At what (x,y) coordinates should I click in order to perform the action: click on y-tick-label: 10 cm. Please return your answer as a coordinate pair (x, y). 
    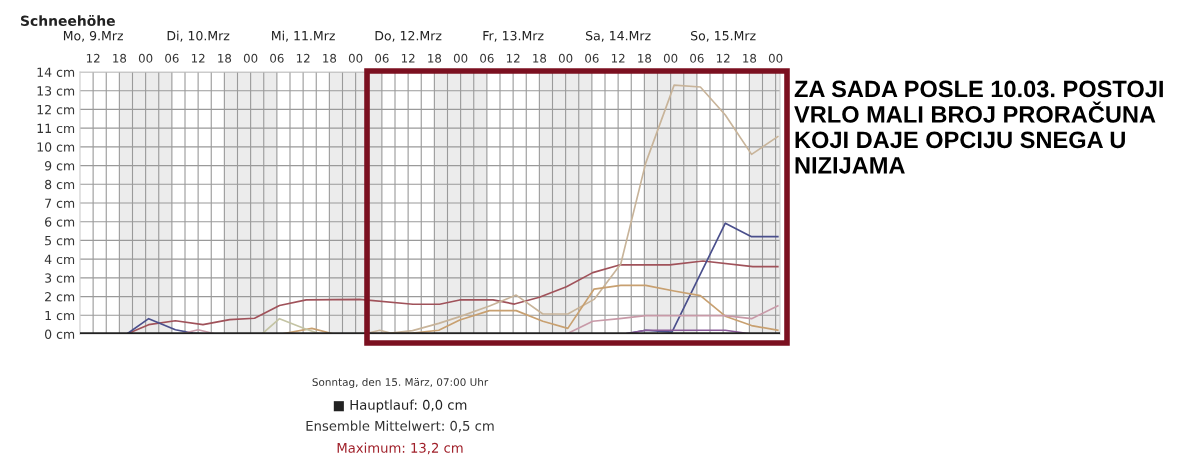
    Looking at the image, I should click on (56, 147).